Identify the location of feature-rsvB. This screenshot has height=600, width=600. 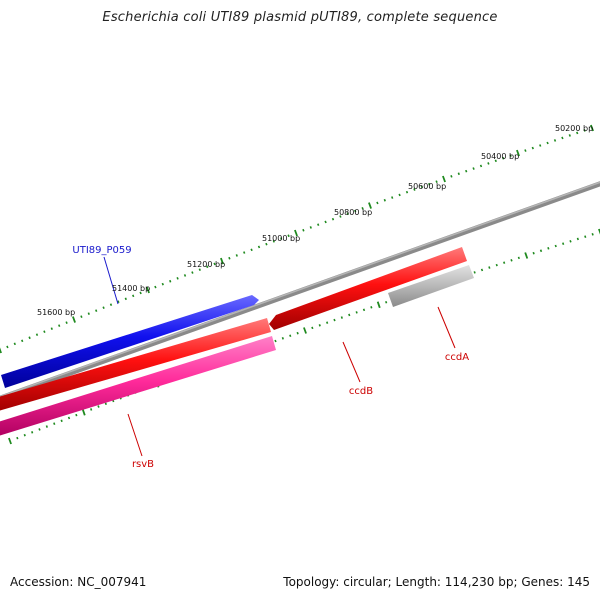
(138, 386).